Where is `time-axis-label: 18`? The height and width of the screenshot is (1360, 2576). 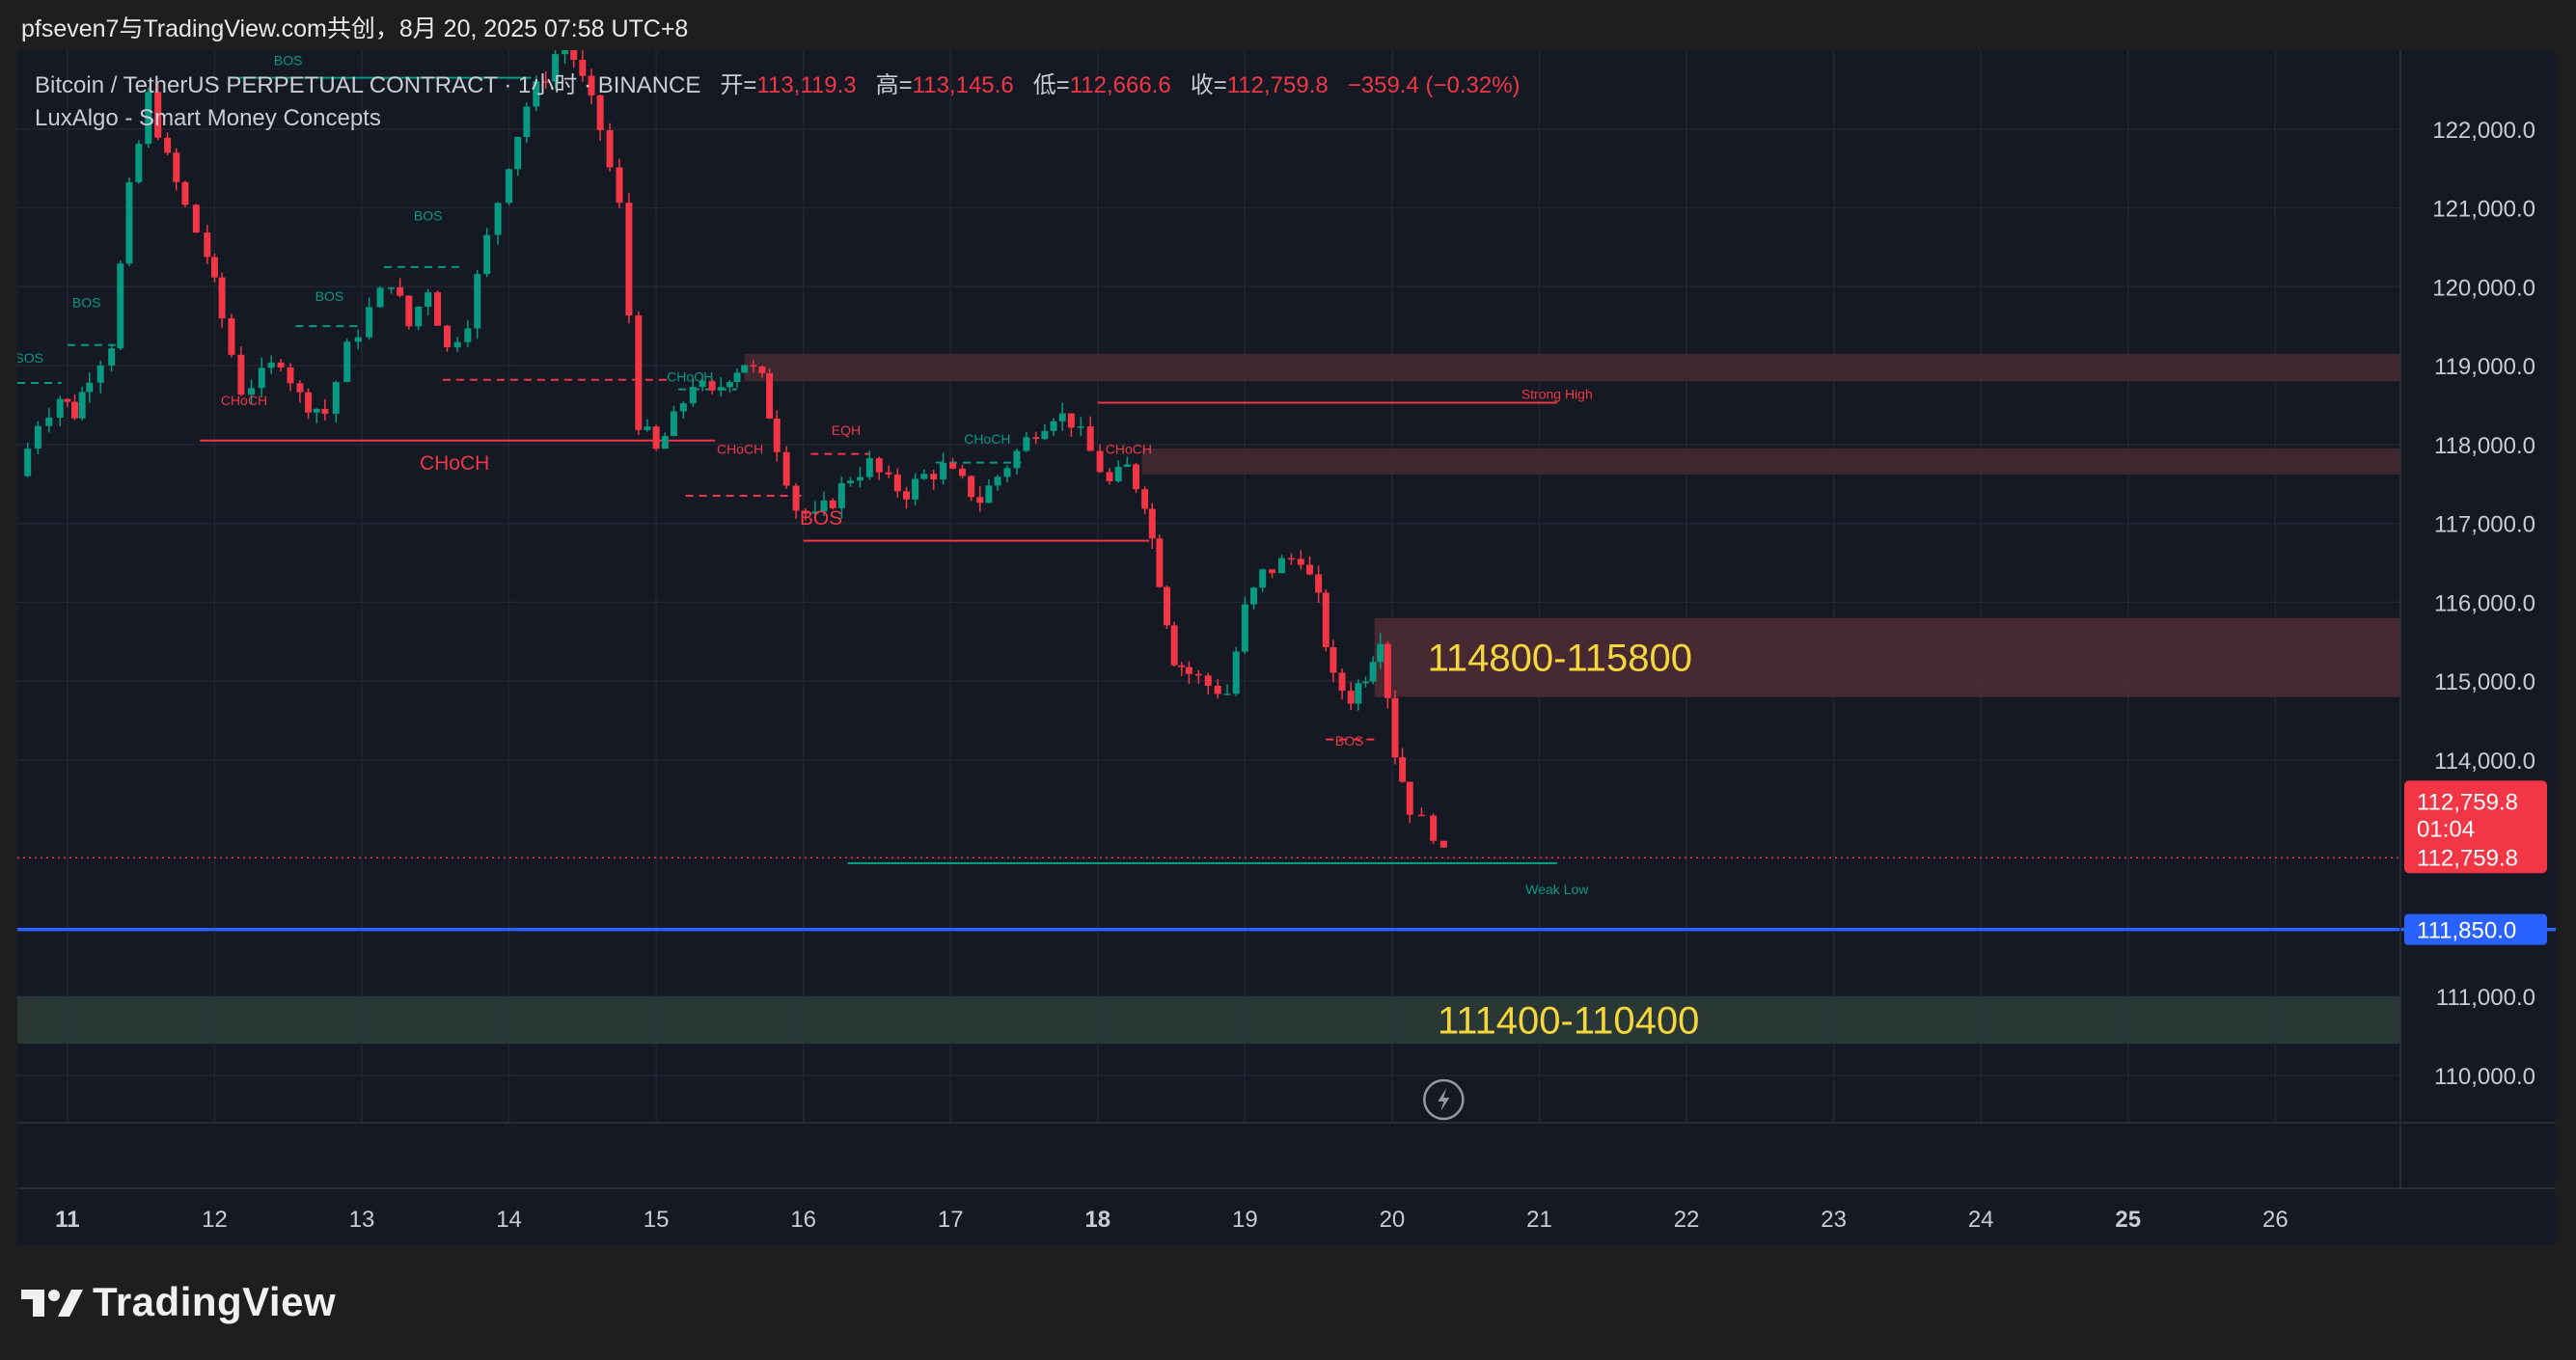 time-axis-label: 18 is located at coordinates (1097, 1220).